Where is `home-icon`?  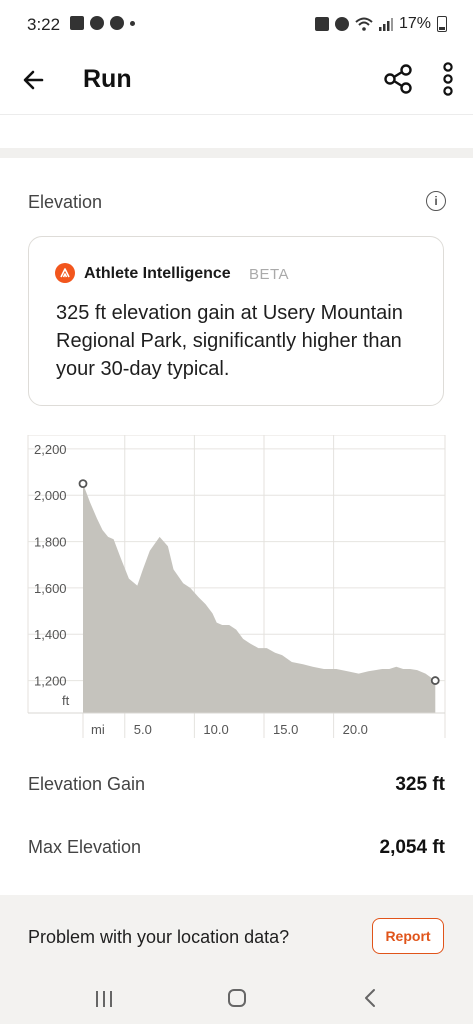
home-icon is located at coordinates (237, 998).